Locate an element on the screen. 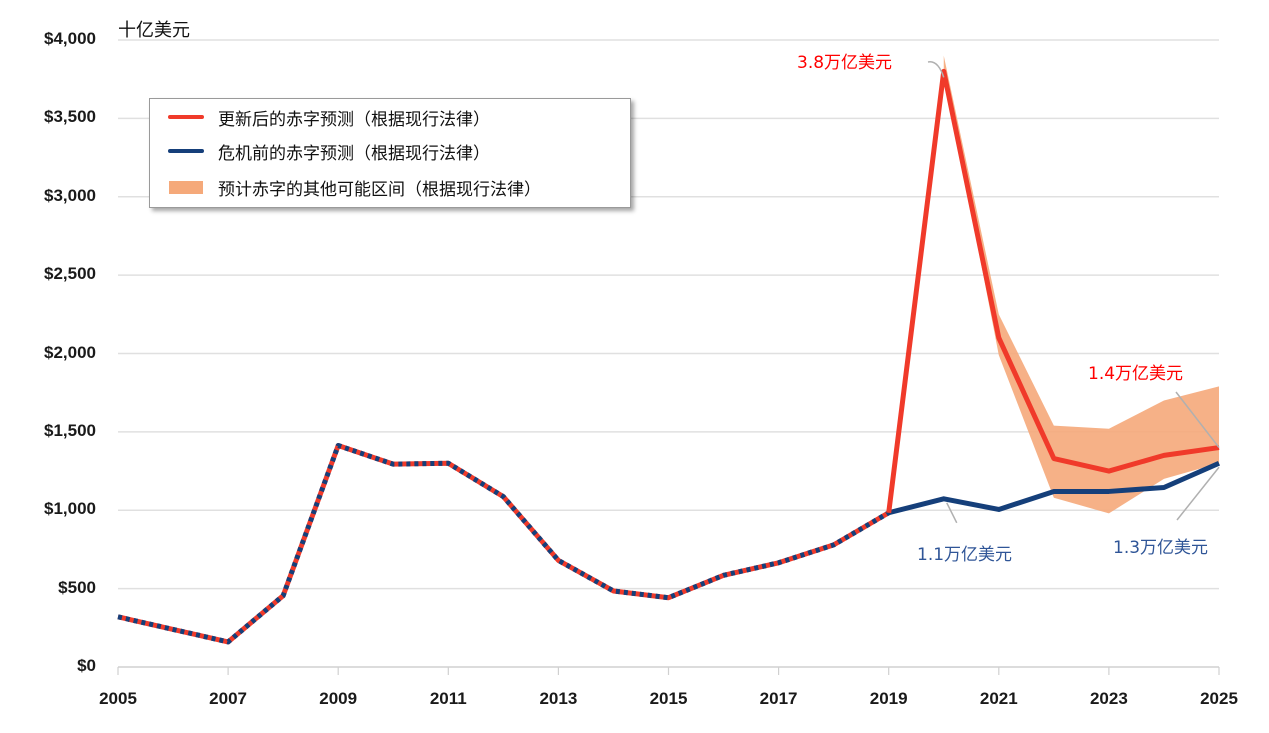 This screenshot has height=733, width=1269. legend-label: 危机前的赤字预测（根据现行法律） is located at coordinates (354, 153).